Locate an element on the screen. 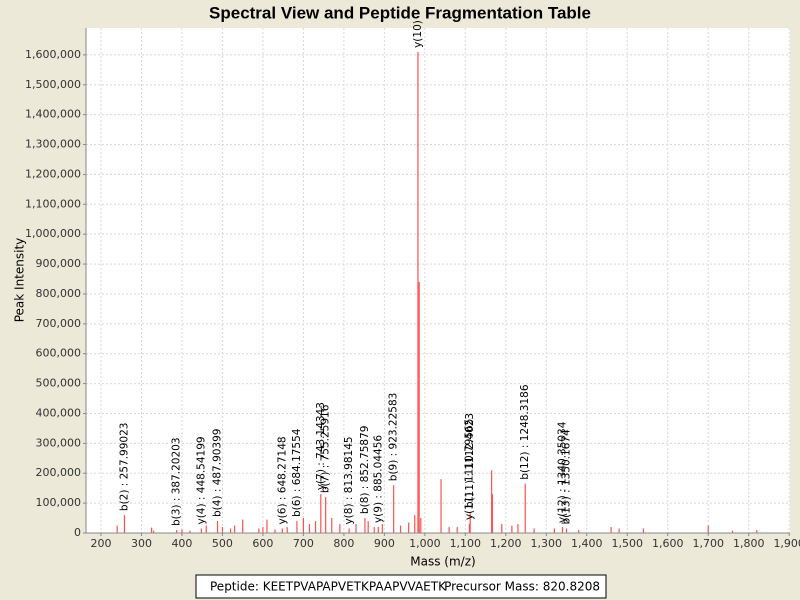 The image size is (800, 600). y-tick-label: 1,500,000 is located at coordinates (53, 84).